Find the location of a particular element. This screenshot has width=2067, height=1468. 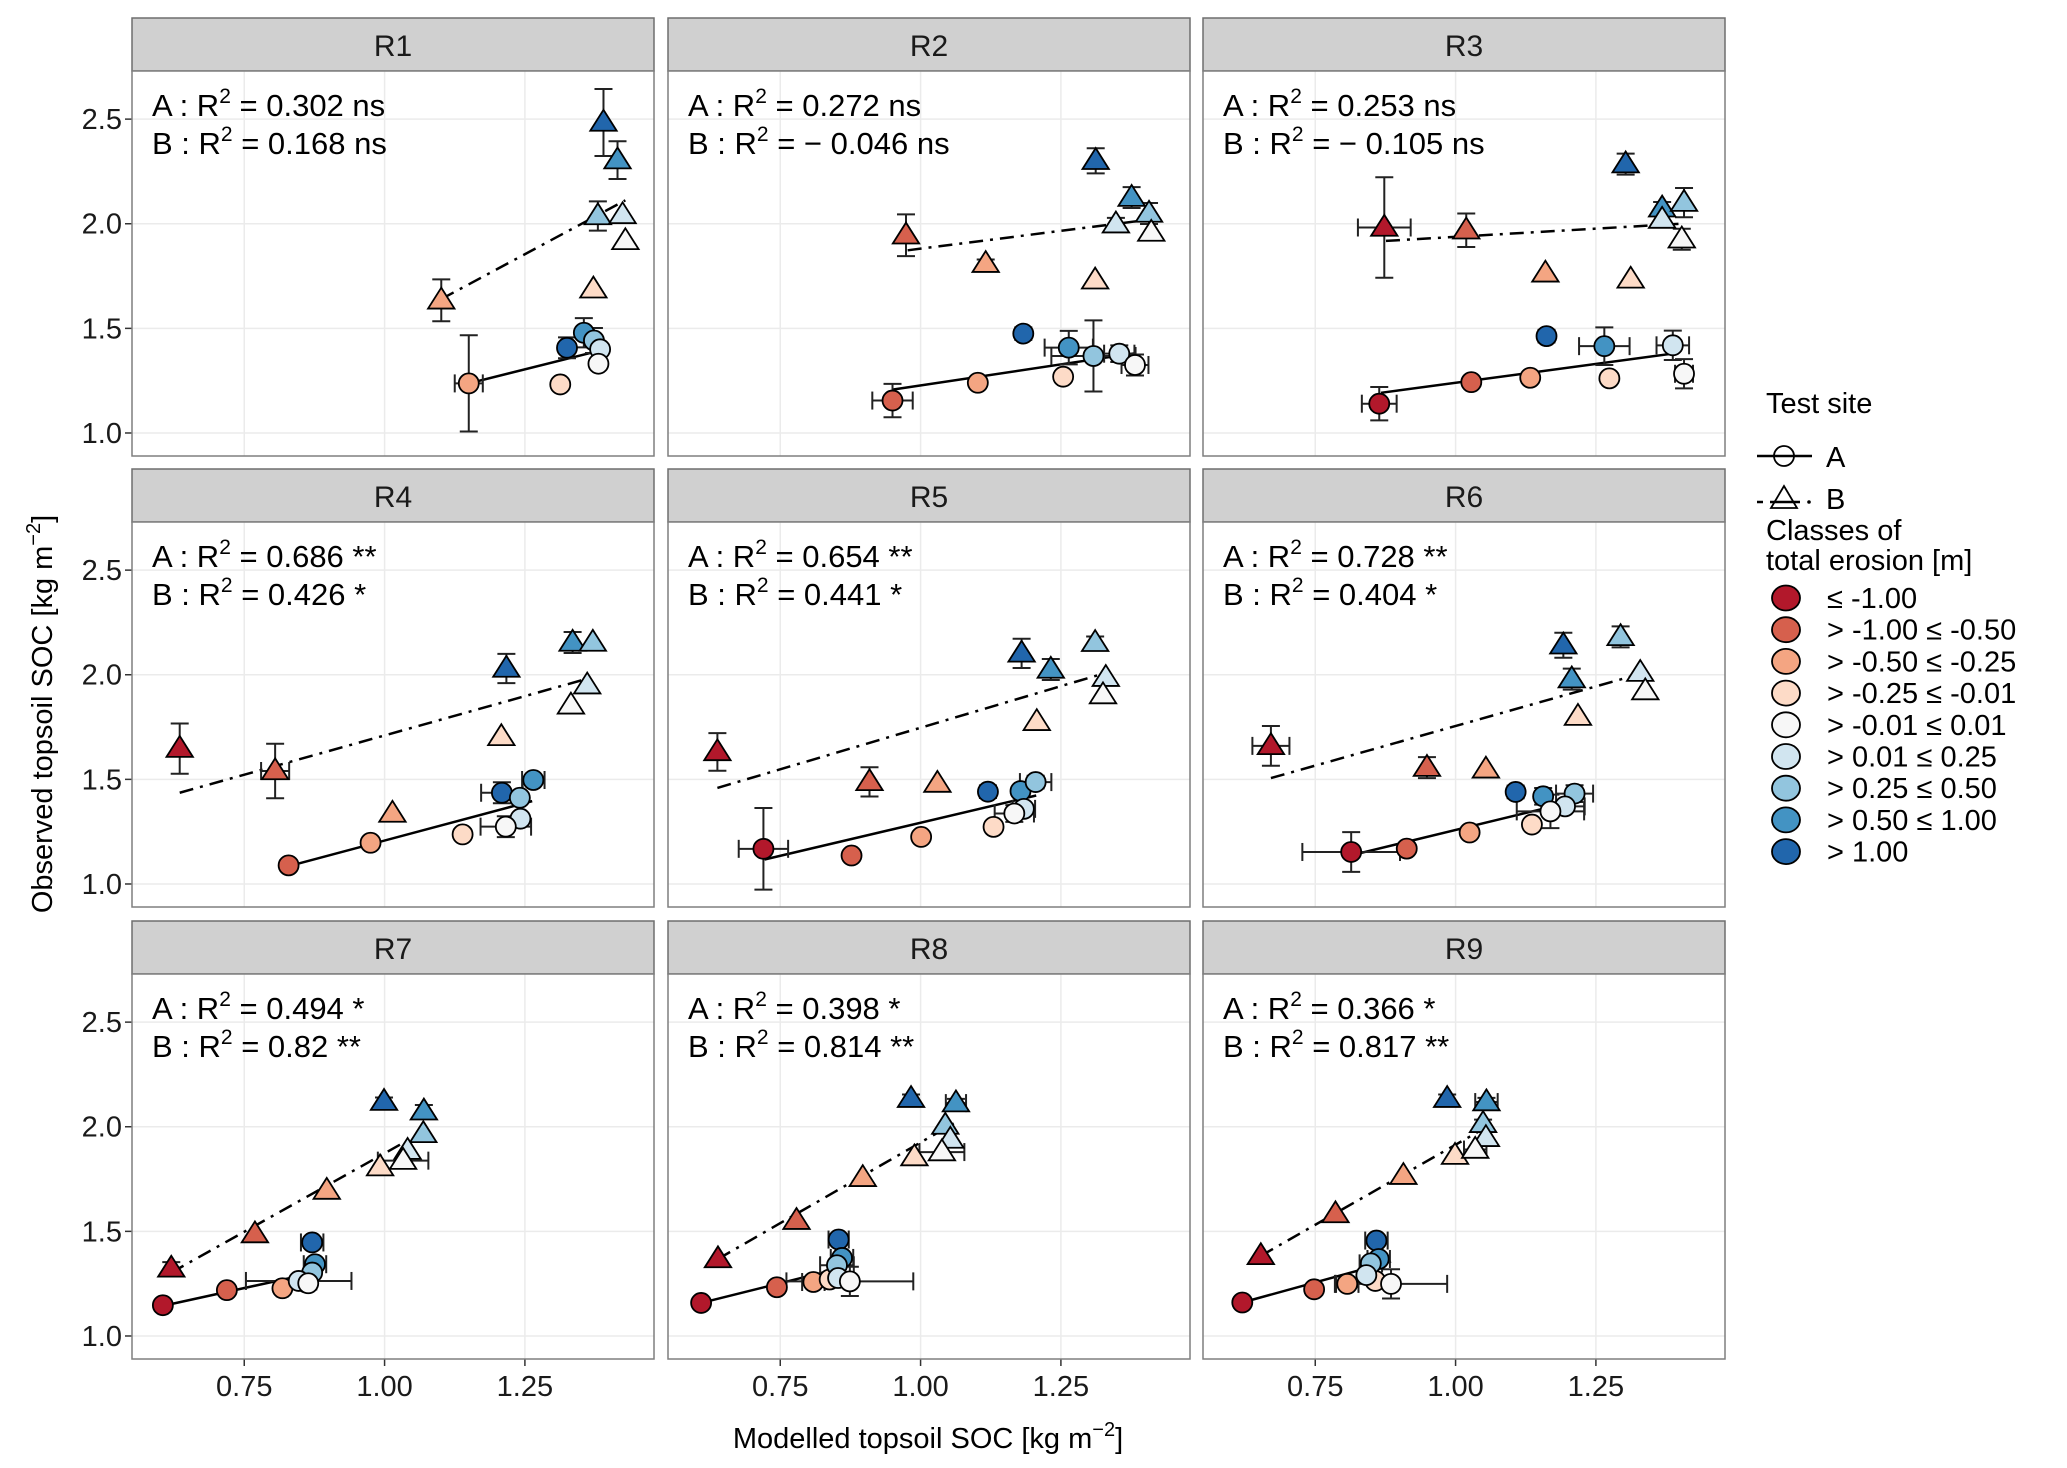

y-tick-label: 2.5 is located at coordinates (102, 571).